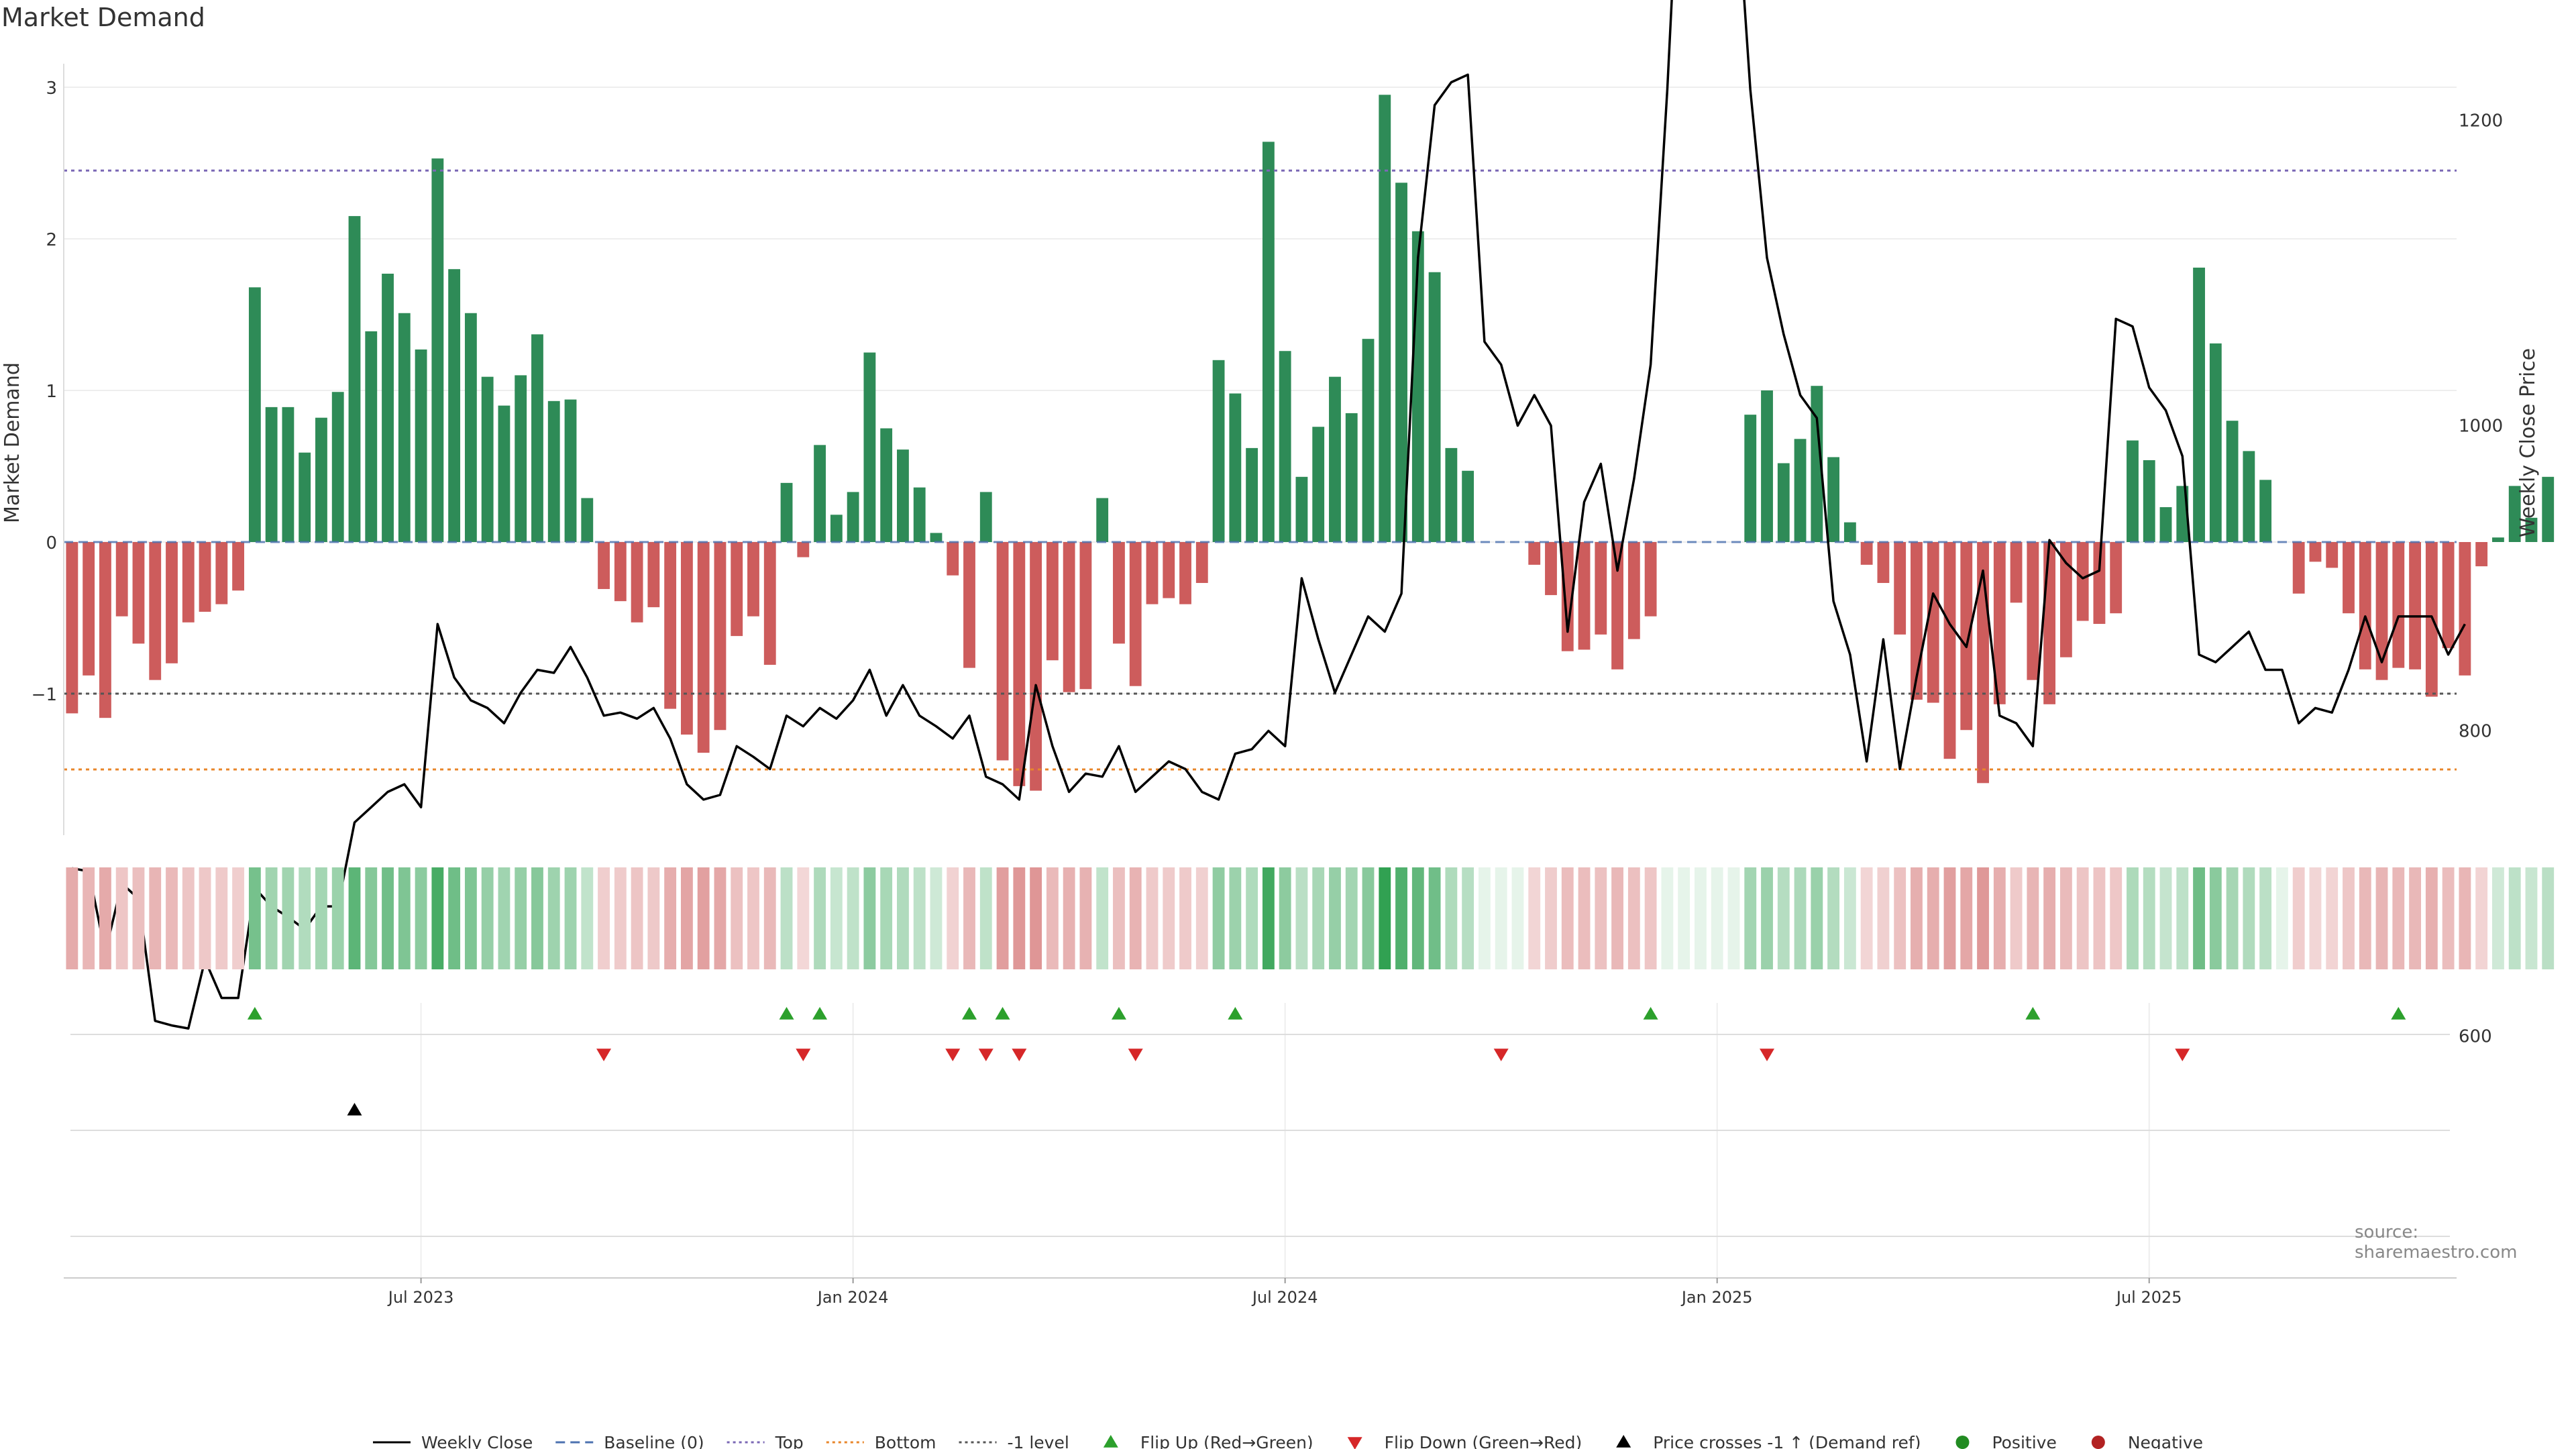  I want to click on legend-item: Top, so click(765, 1441).